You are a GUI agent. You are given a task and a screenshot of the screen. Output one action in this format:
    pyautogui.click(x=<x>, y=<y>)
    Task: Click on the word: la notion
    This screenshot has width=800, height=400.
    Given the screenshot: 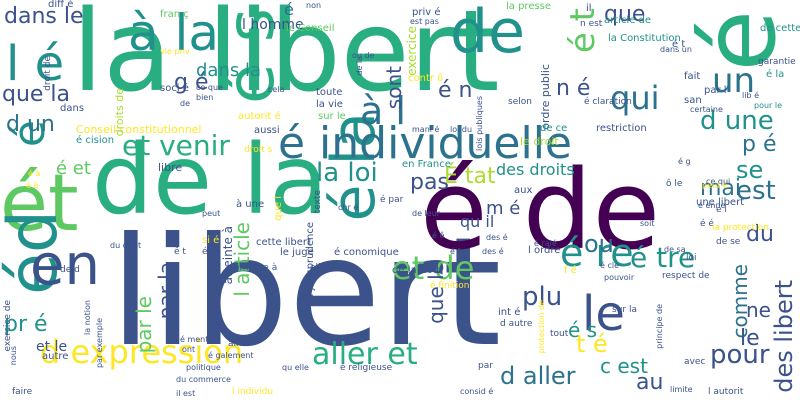 What is the action you would take?
    pyautogui.click(x=87, y=317)
    